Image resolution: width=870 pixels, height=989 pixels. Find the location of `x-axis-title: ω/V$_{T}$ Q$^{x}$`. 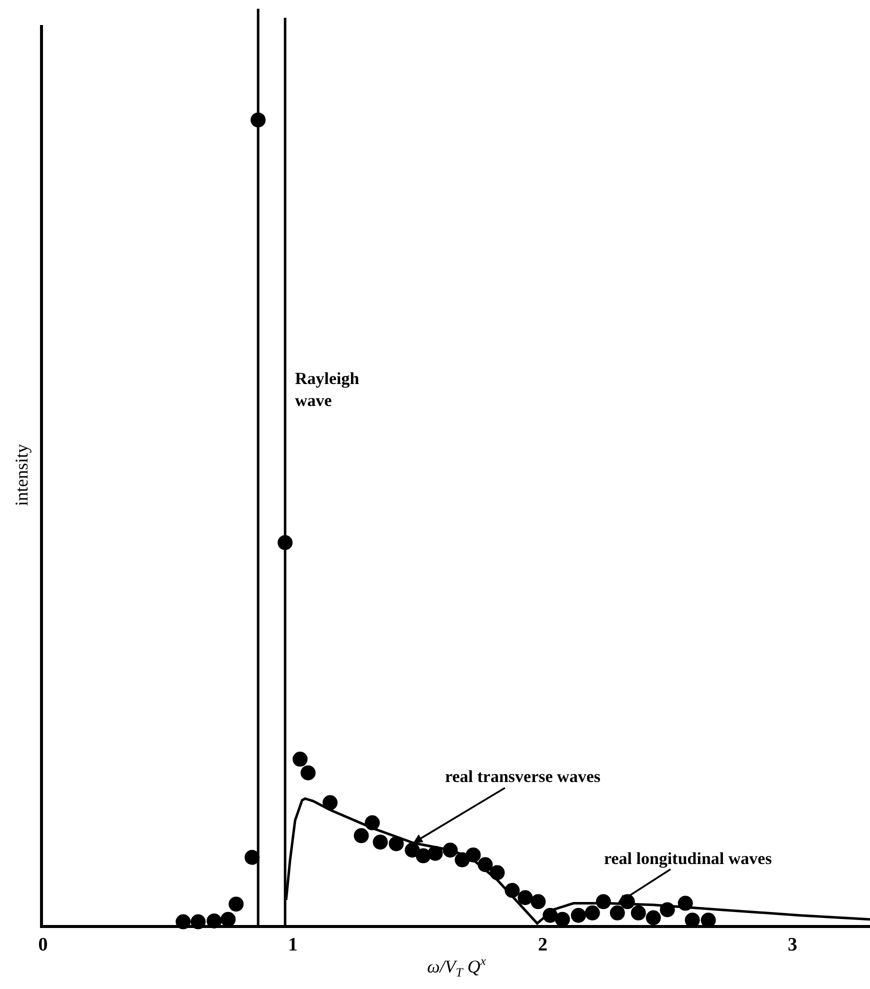

x-axis-title: ω/V$_{T}$ Q$^{x}$ is located at coordinates (456, 967).